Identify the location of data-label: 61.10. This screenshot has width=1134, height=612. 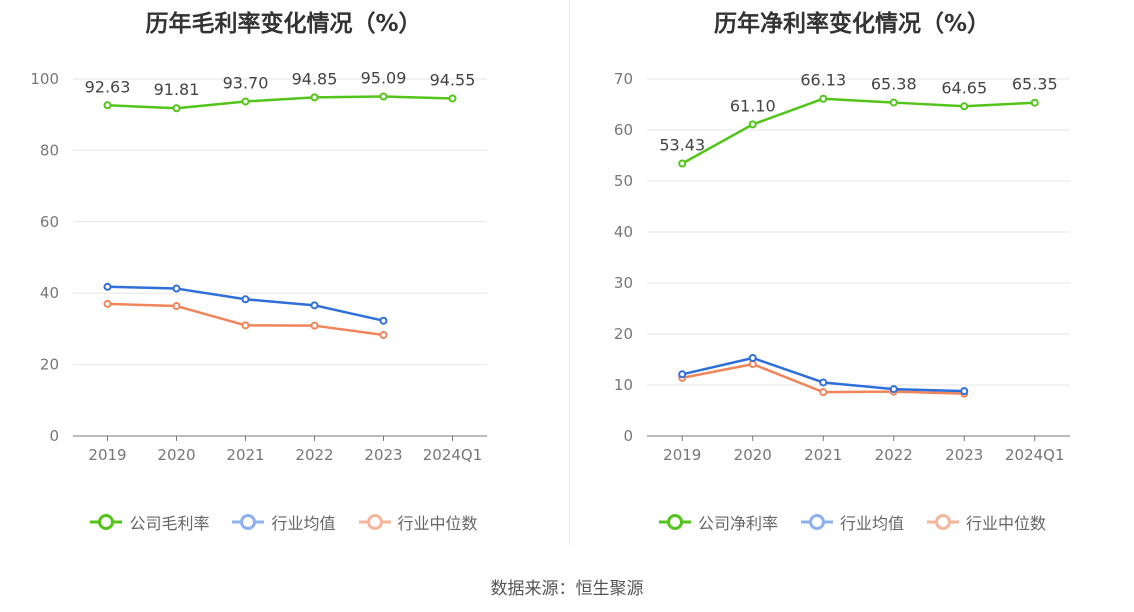
(753, 105).